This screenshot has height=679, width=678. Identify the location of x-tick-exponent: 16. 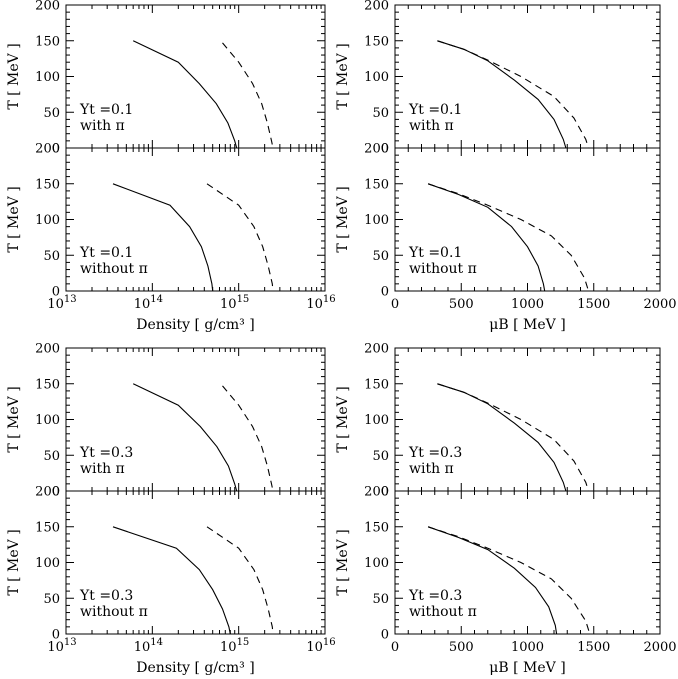
(329, 299).